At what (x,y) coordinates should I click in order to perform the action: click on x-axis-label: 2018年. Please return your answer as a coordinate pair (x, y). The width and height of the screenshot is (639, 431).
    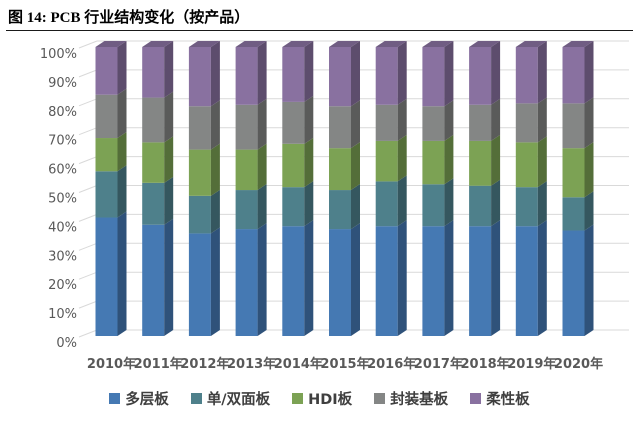
    Looking at the image, I should click on (485, 364).